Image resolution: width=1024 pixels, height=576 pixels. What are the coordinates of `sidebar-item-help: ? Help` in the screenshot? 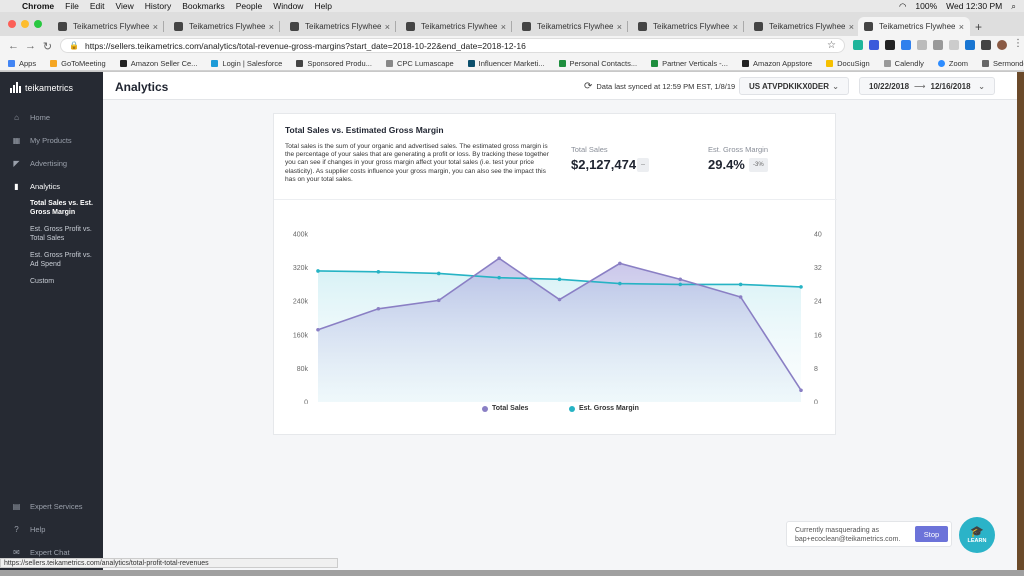 It's located at (28, 529).